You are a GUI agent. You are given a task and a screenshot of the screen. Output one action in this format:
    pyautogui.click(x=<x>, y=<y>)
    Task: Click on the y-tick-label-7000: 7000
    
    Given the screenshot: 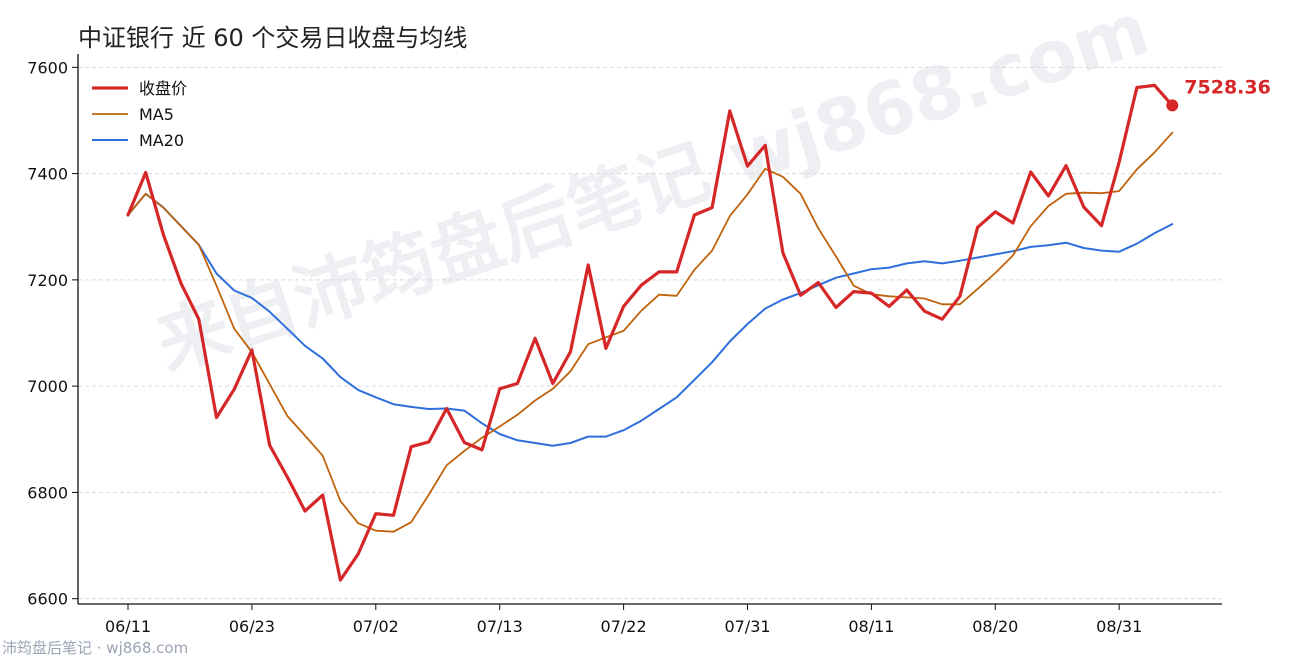 What is the action you would take?
    pyautogui.click(x=47, y=386)
    